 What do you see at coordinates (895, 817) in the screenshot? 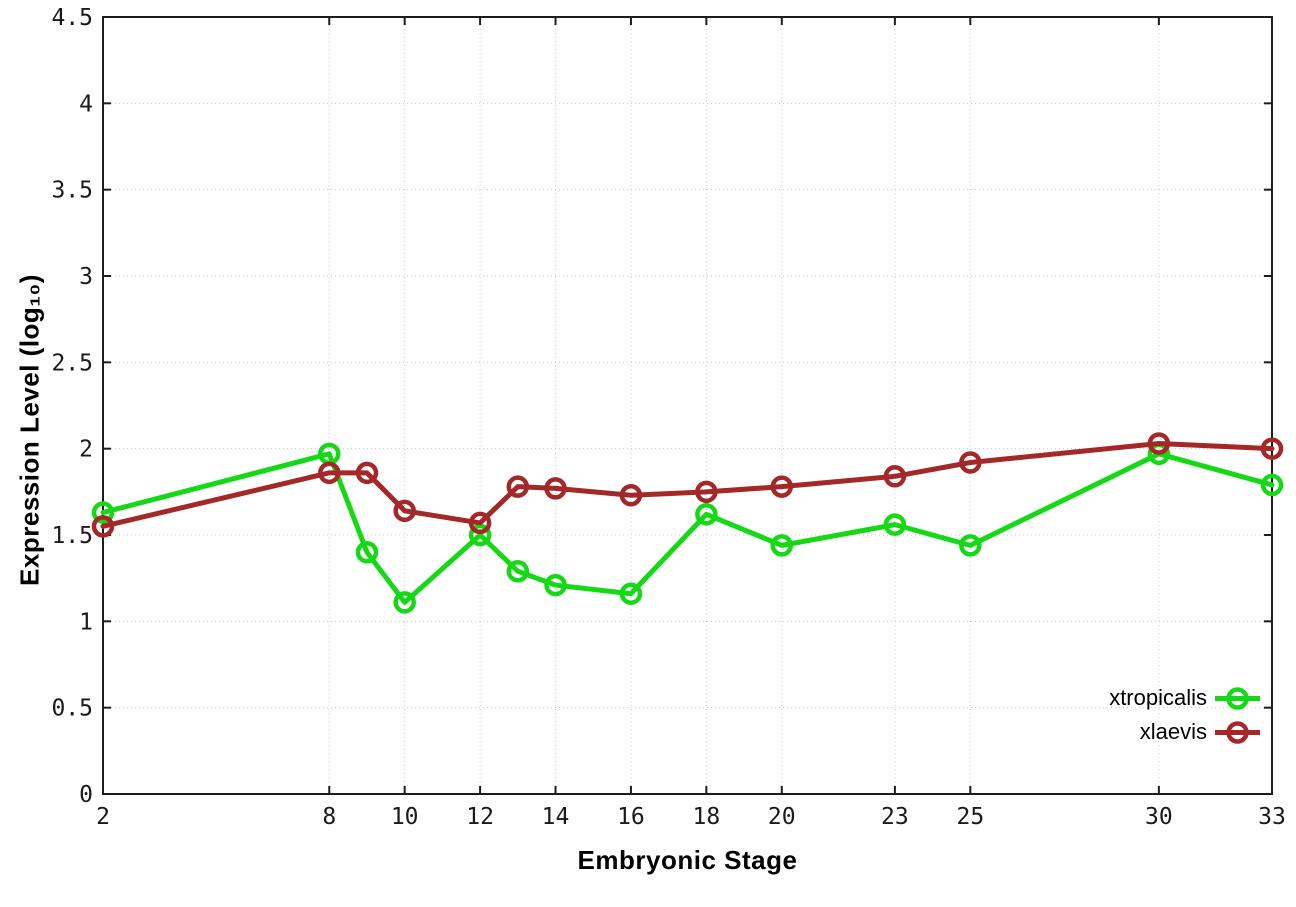
I see `x-tick-label: 23` at bounding box center [895, 817].